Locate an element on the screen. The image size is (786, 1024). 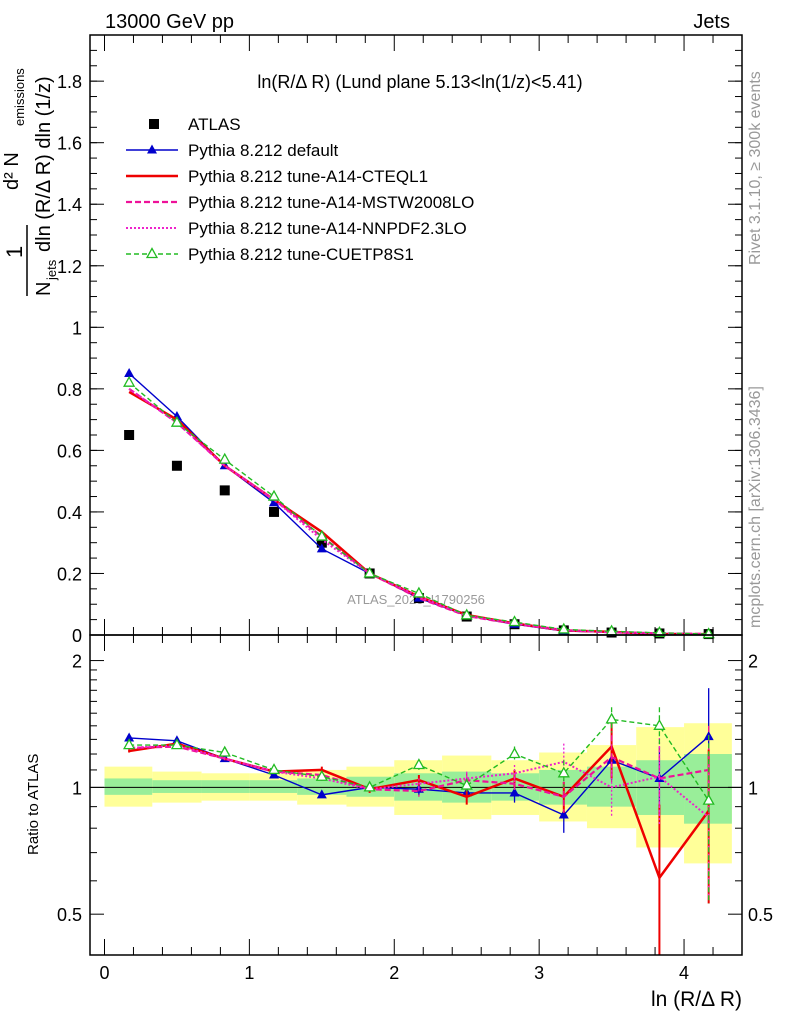
legend-marker-default is located at coordinates (152, 149).